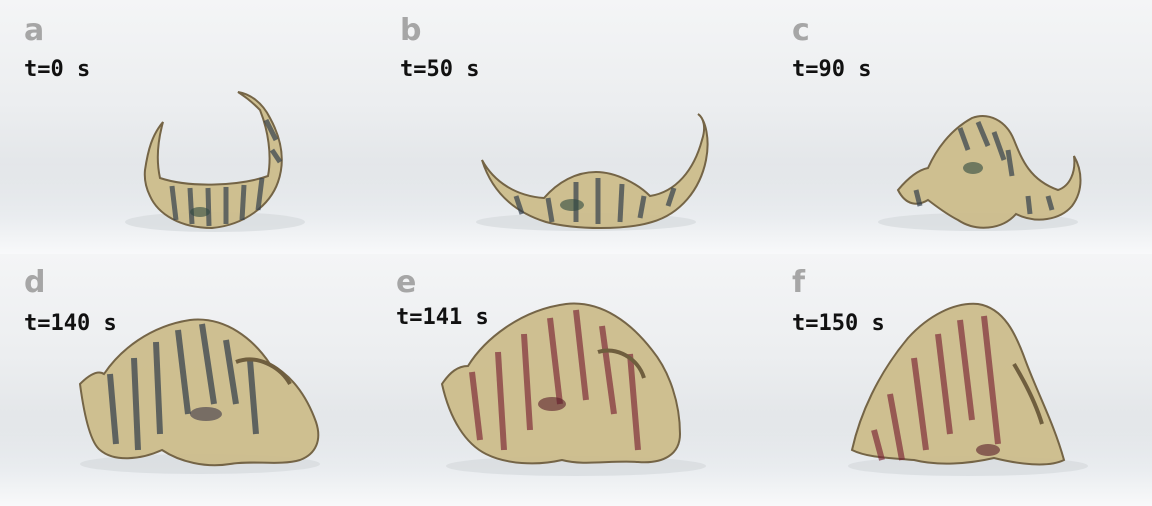 The width and height of the screenshot is (1152, 506). Describe the element at coordinates (799, 282) in the screenshot. I see `panel-letter: f` at that location.